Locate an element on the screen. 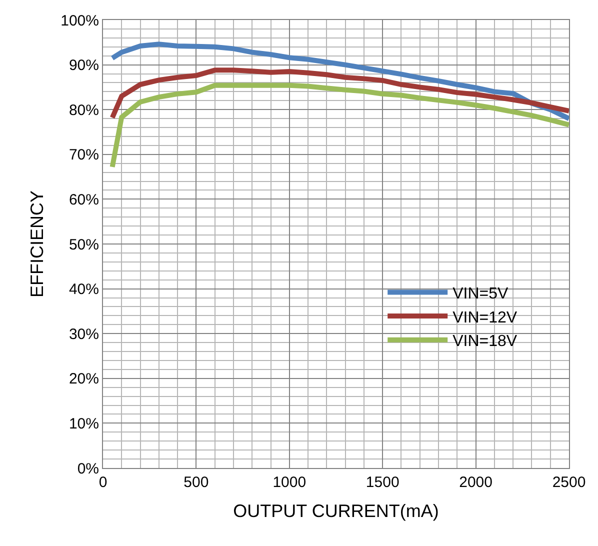 The width and height of the screenshot is (598, 546). y-tick-label: 90% is located at coordinates (83, 65).